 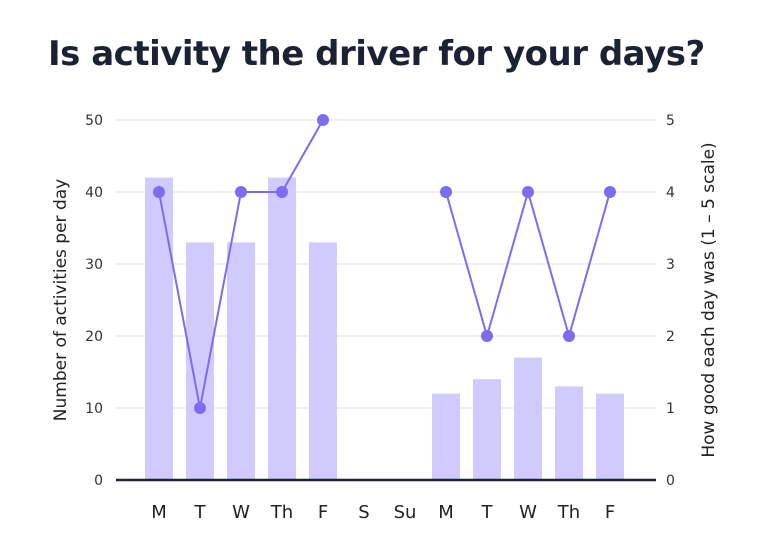 What do you see at coordinates (376, 54) in the screenshot?
I see `chart-title: Is activity the driver for your days?` at bounding box center [376, 54].